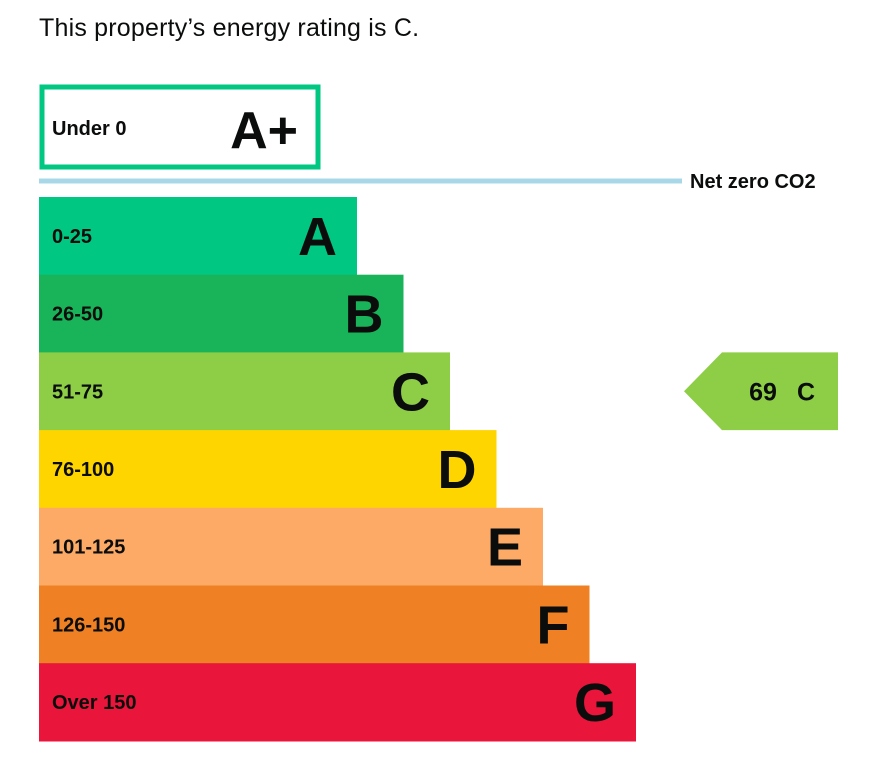  What do you see at coordinates (806, 392) in the screenshot?
I see `current-rating-letter: C` at bounding box center [806, 392].